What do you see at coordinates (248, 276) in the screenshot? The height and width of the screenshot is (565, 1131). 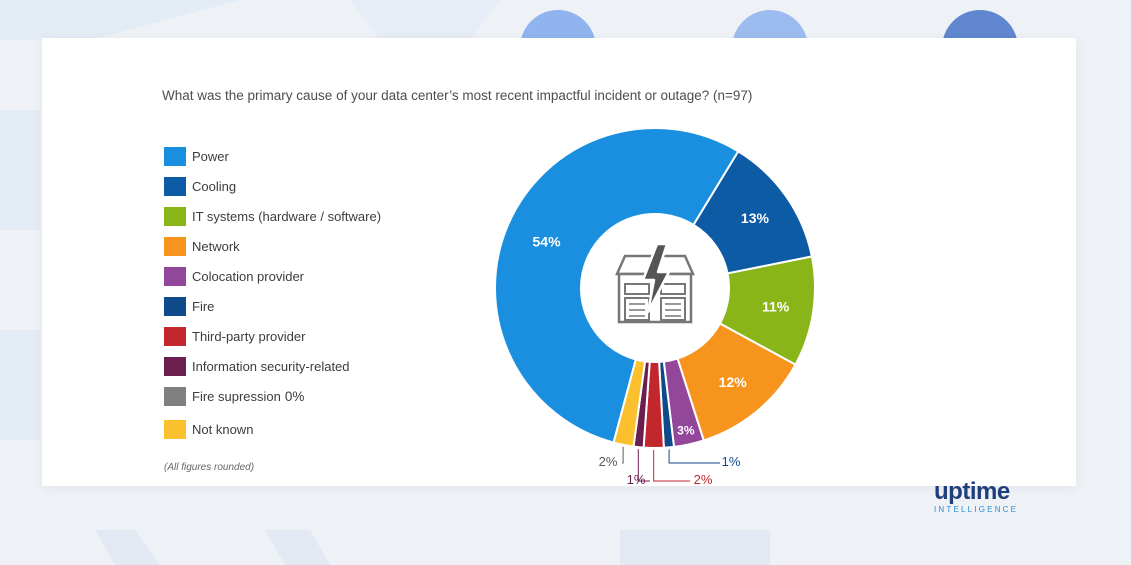 I see `legend-label: Colocation provider` at bounding box center [248, 276].